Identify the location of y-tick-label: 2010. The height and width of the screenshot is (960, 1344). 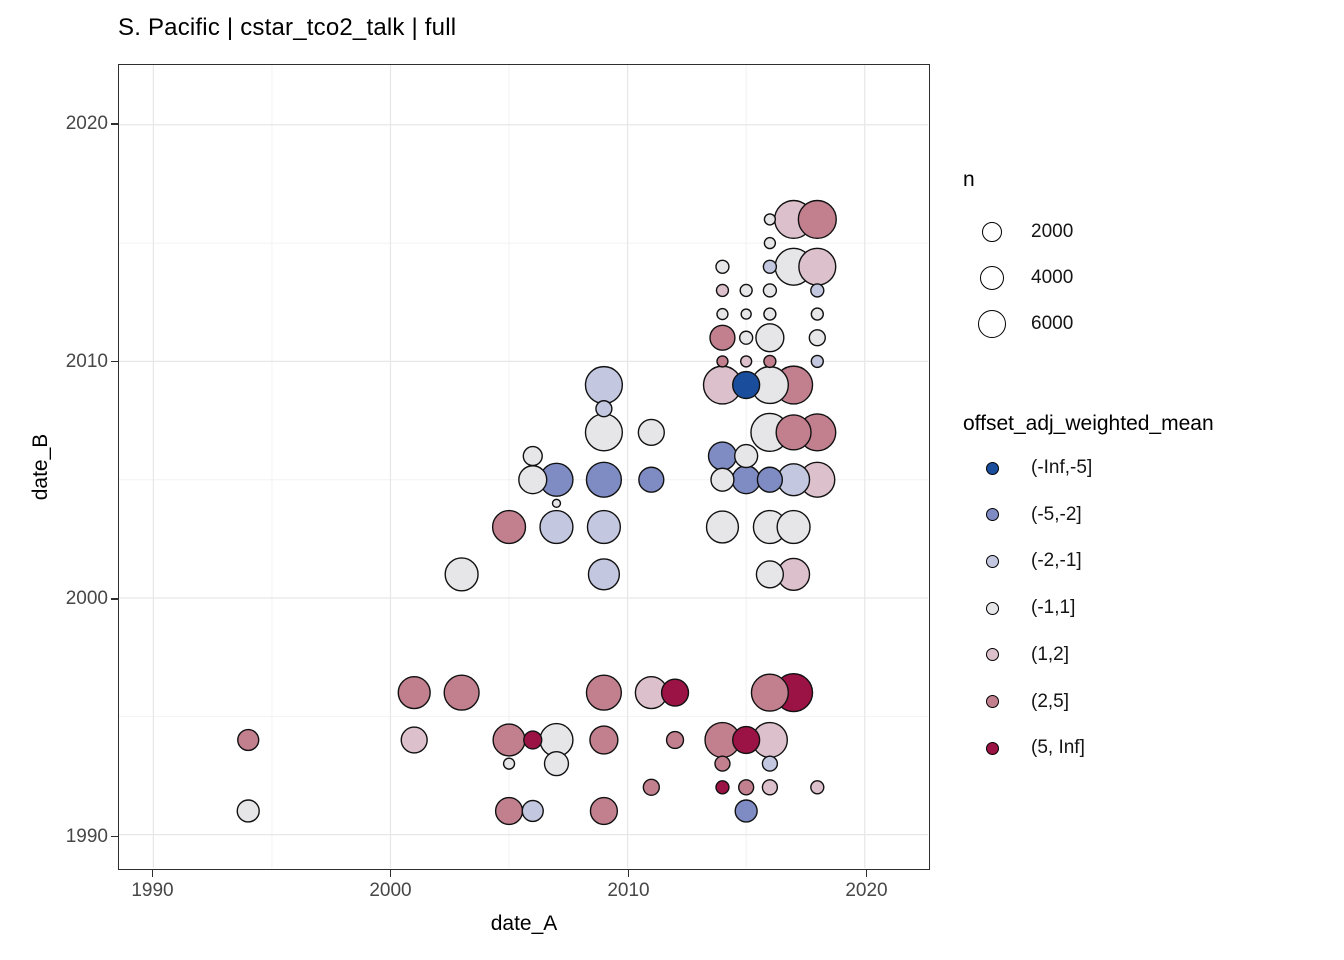
(86, 361).